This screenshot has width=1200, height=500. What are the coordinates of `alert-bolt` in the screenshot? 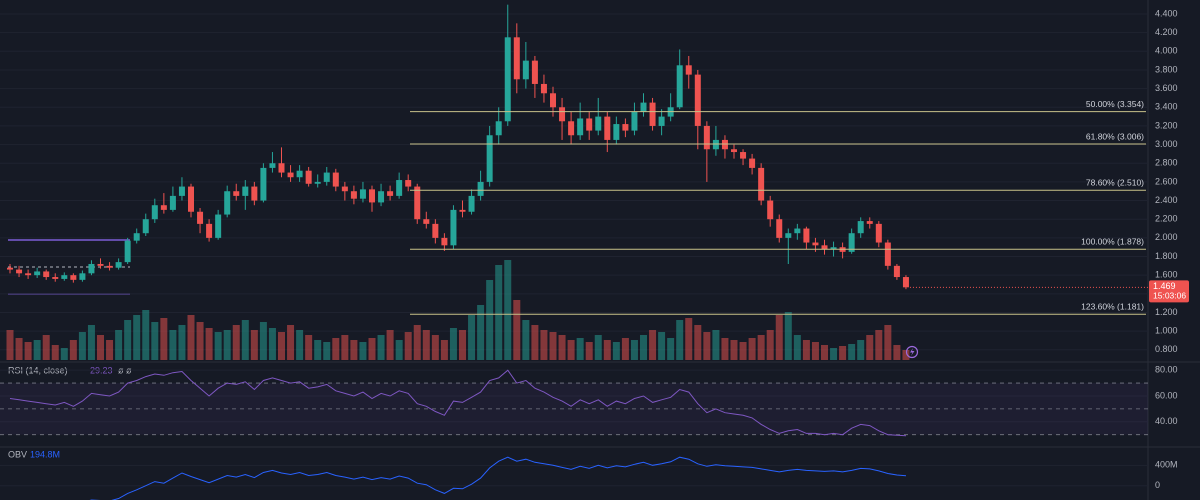 It's located at (912, 352).